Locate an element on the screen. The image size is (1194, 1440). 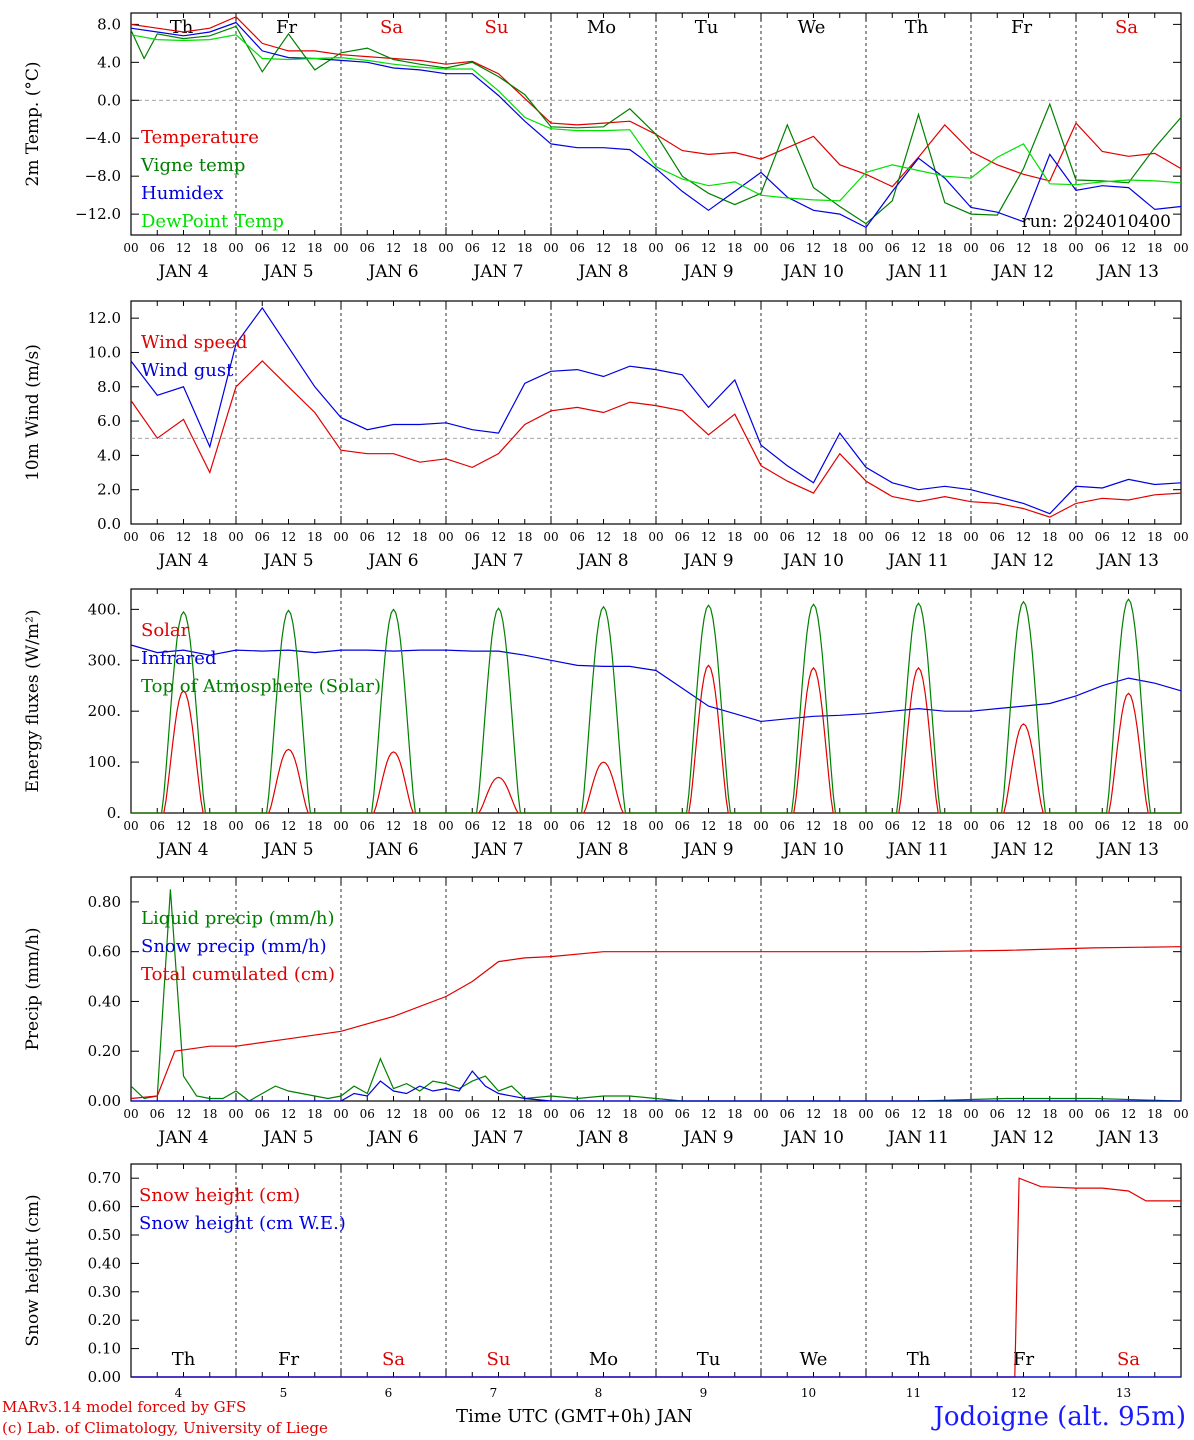
weekday-label: Fr is located at coordinates (1023, 1359).